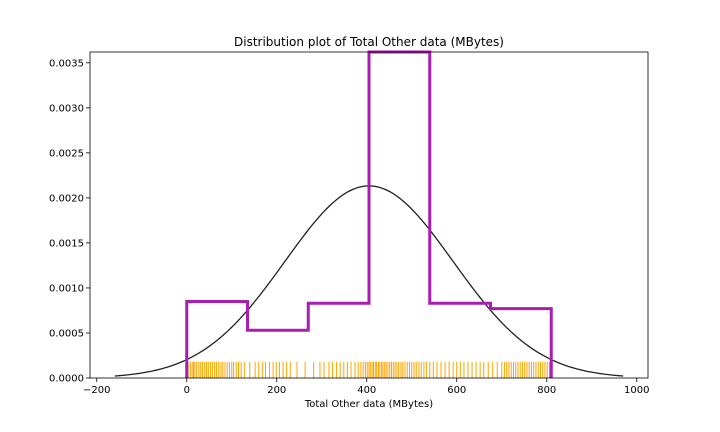 The image size is (720, 432). I want to click on y-tick-label: 0.0020, so click(66, 198).